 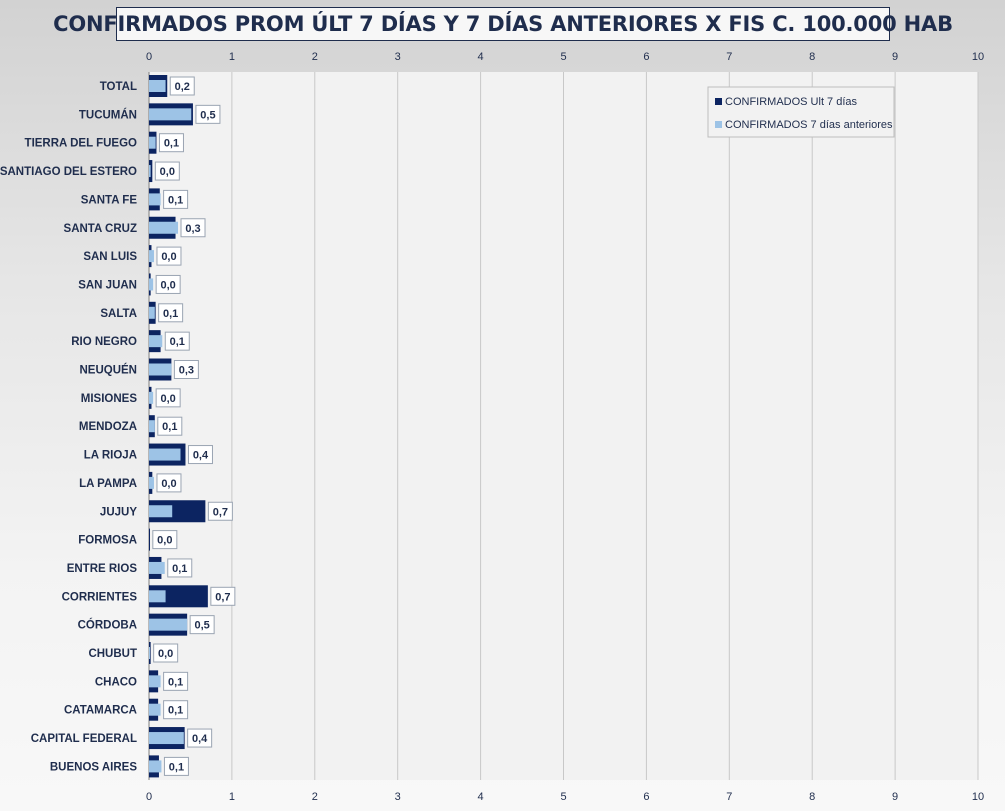 I want to click on x-axis-bottom: 0 1 2 3 4 5 6 7 8 9 10, so click(x=565, y=797).